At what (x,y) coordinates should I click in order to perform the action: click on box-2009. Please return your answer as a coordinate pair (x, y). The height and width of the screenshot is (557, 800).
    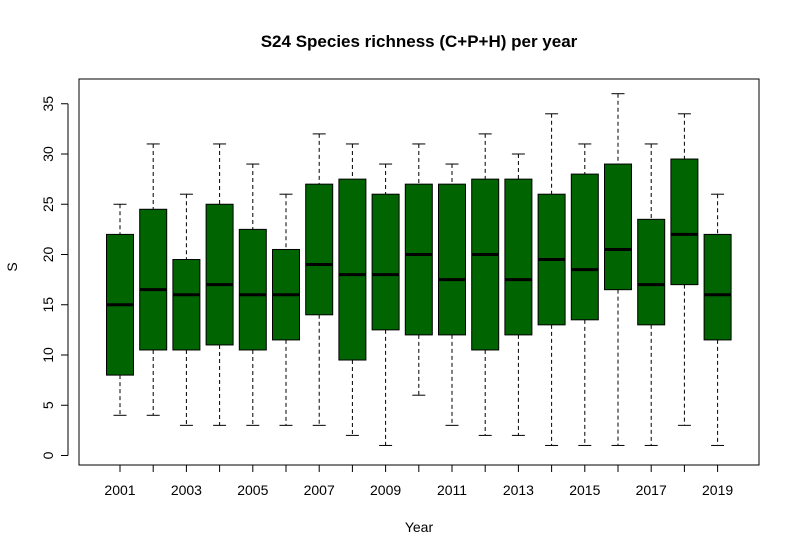
    Looking at the image, I should click on (385, 304).